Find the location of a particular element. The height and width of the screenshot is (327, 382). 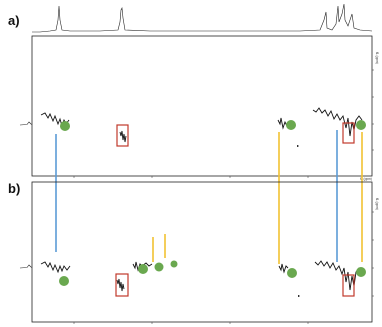

panel-a-peak-mid-right is located at coordinates (282, 123).